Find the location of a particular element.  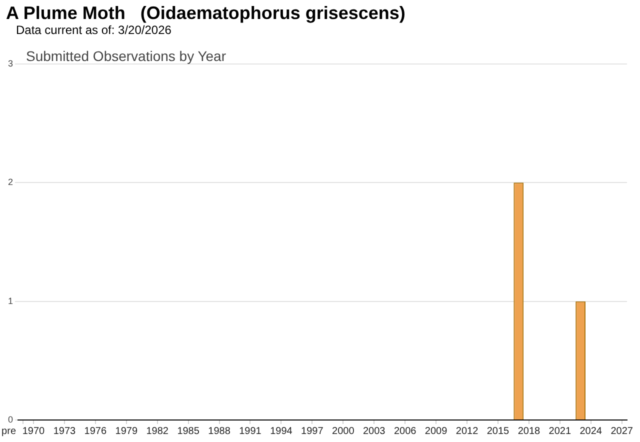

y-tick-label: 0 is located at coordinates (10, 419).